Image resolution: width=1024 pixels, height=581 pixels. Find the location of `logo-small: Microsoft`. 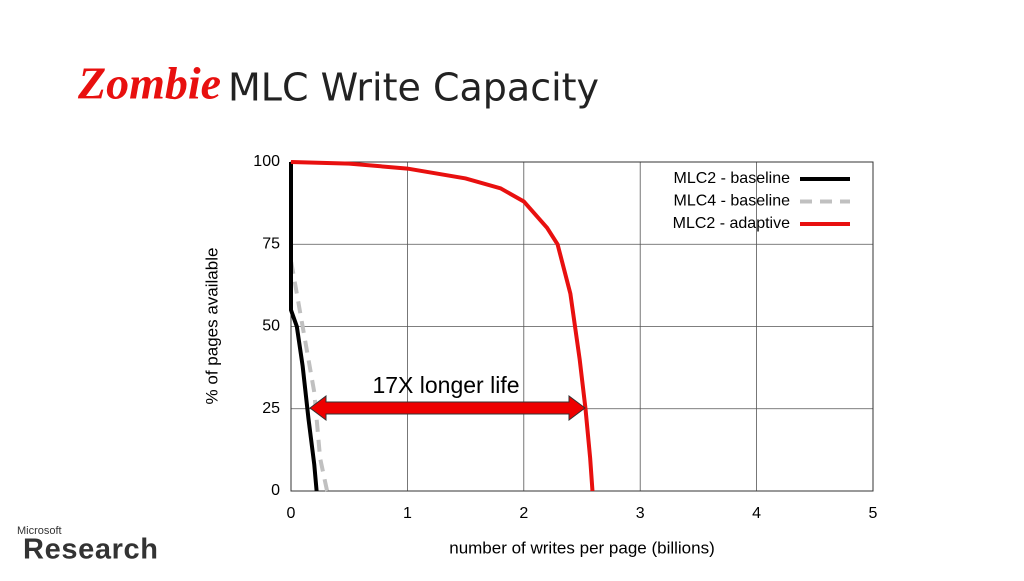

logo-small: Microsoft is located at coordinates (39, 531).